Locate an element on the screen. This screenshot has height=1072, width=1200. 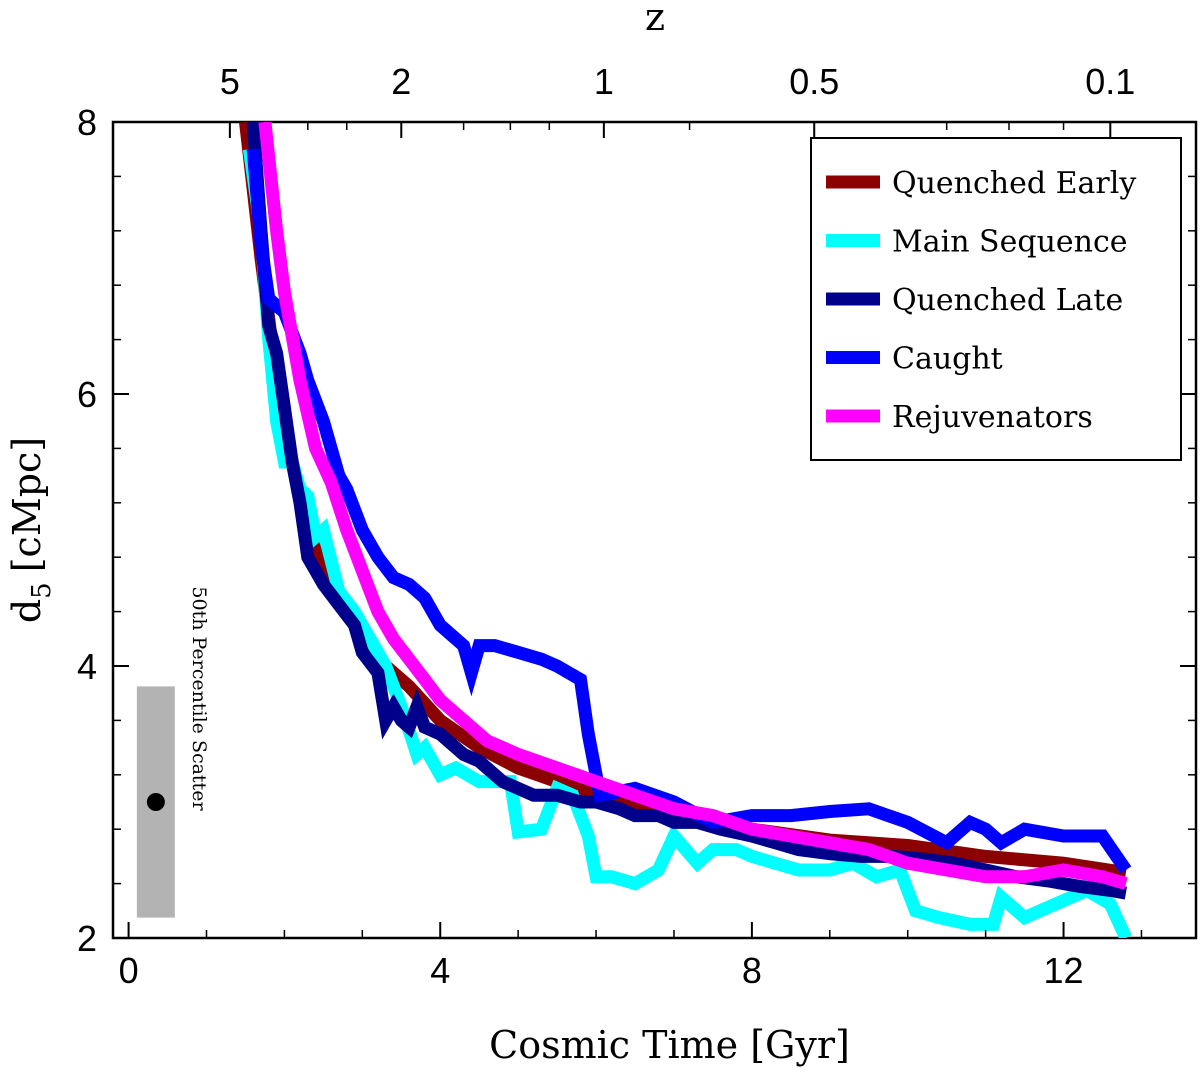
y-axis-title: d5 [cMpc] is located at coordinates (31, 530).